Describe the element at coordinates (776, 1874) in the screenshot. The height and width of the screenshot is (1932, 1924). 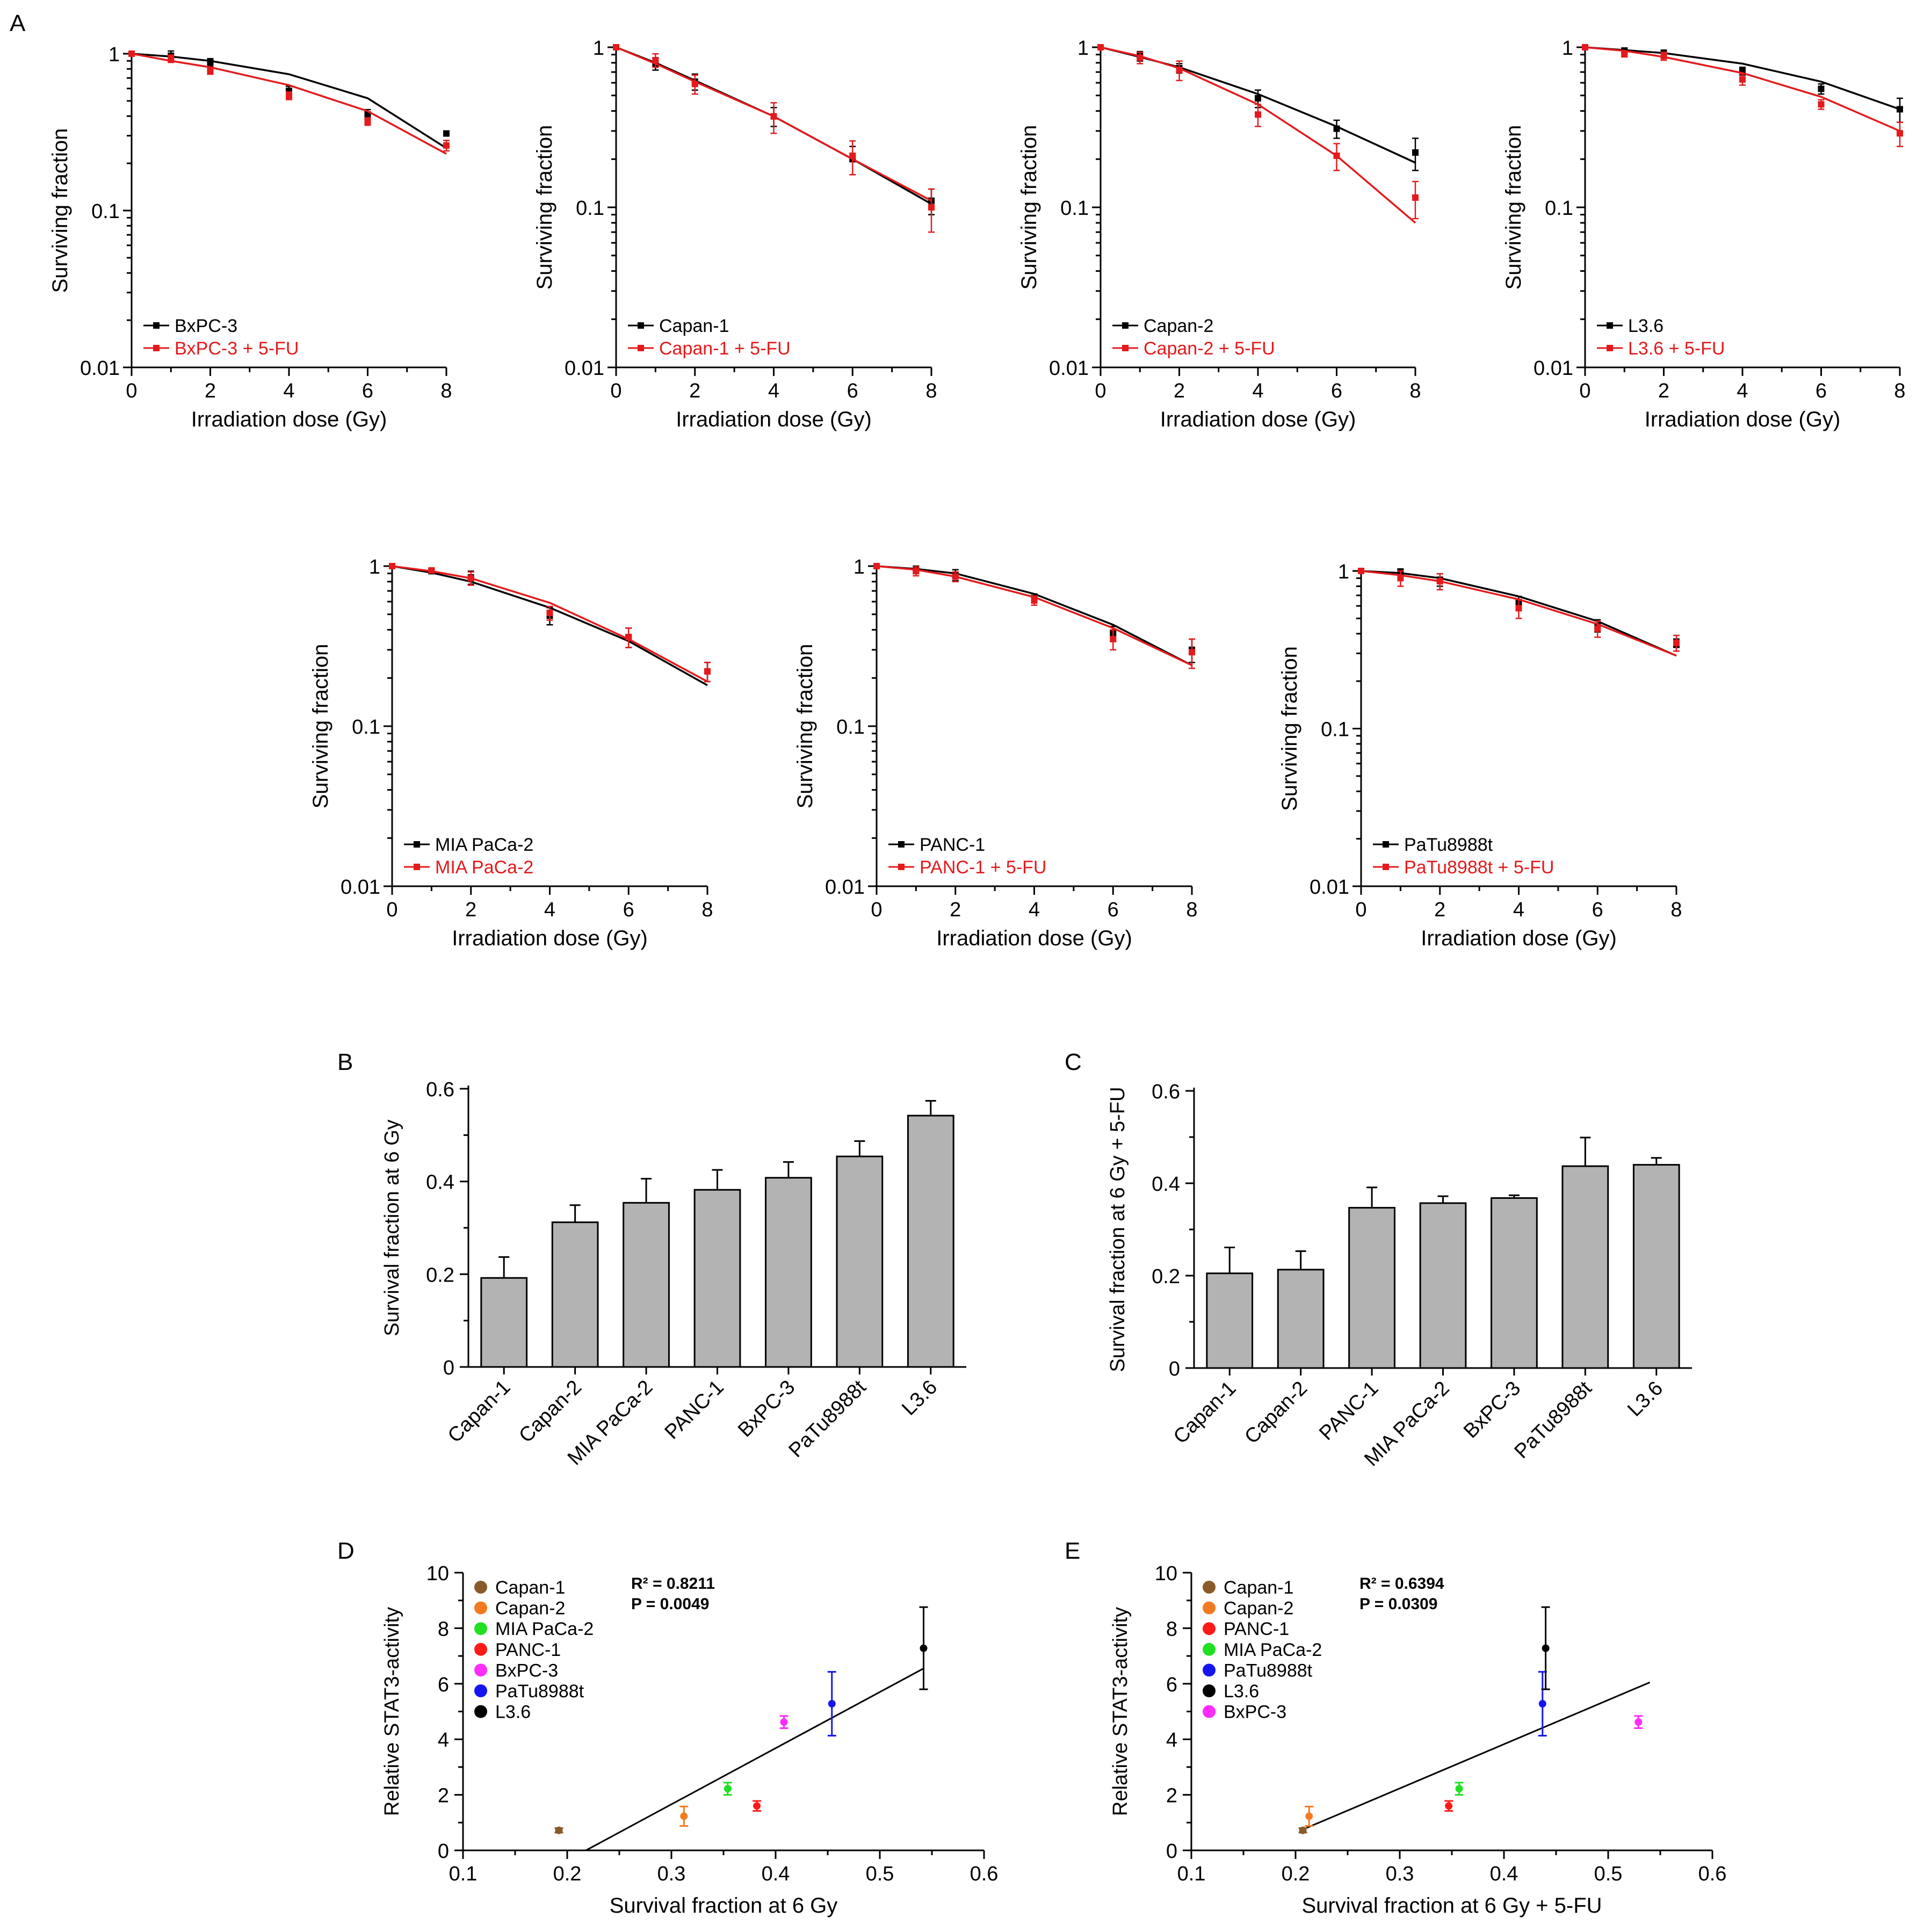
I see `x-tick-label: 0.4` at that location.